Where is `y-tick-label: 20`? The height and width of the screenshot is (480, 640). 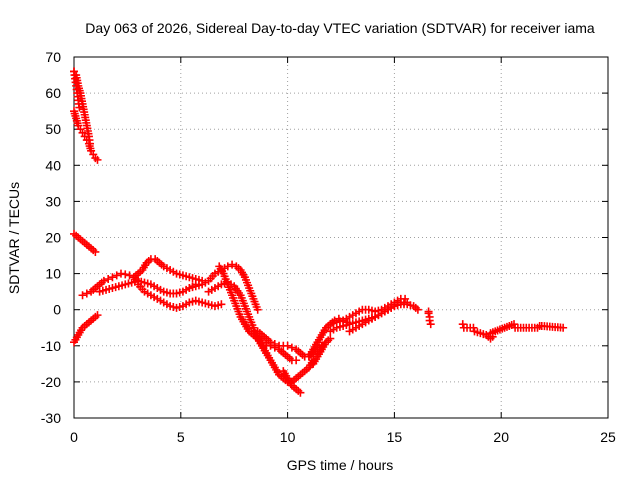 y-tick-label: 20 is located at coordinates (53, 238).